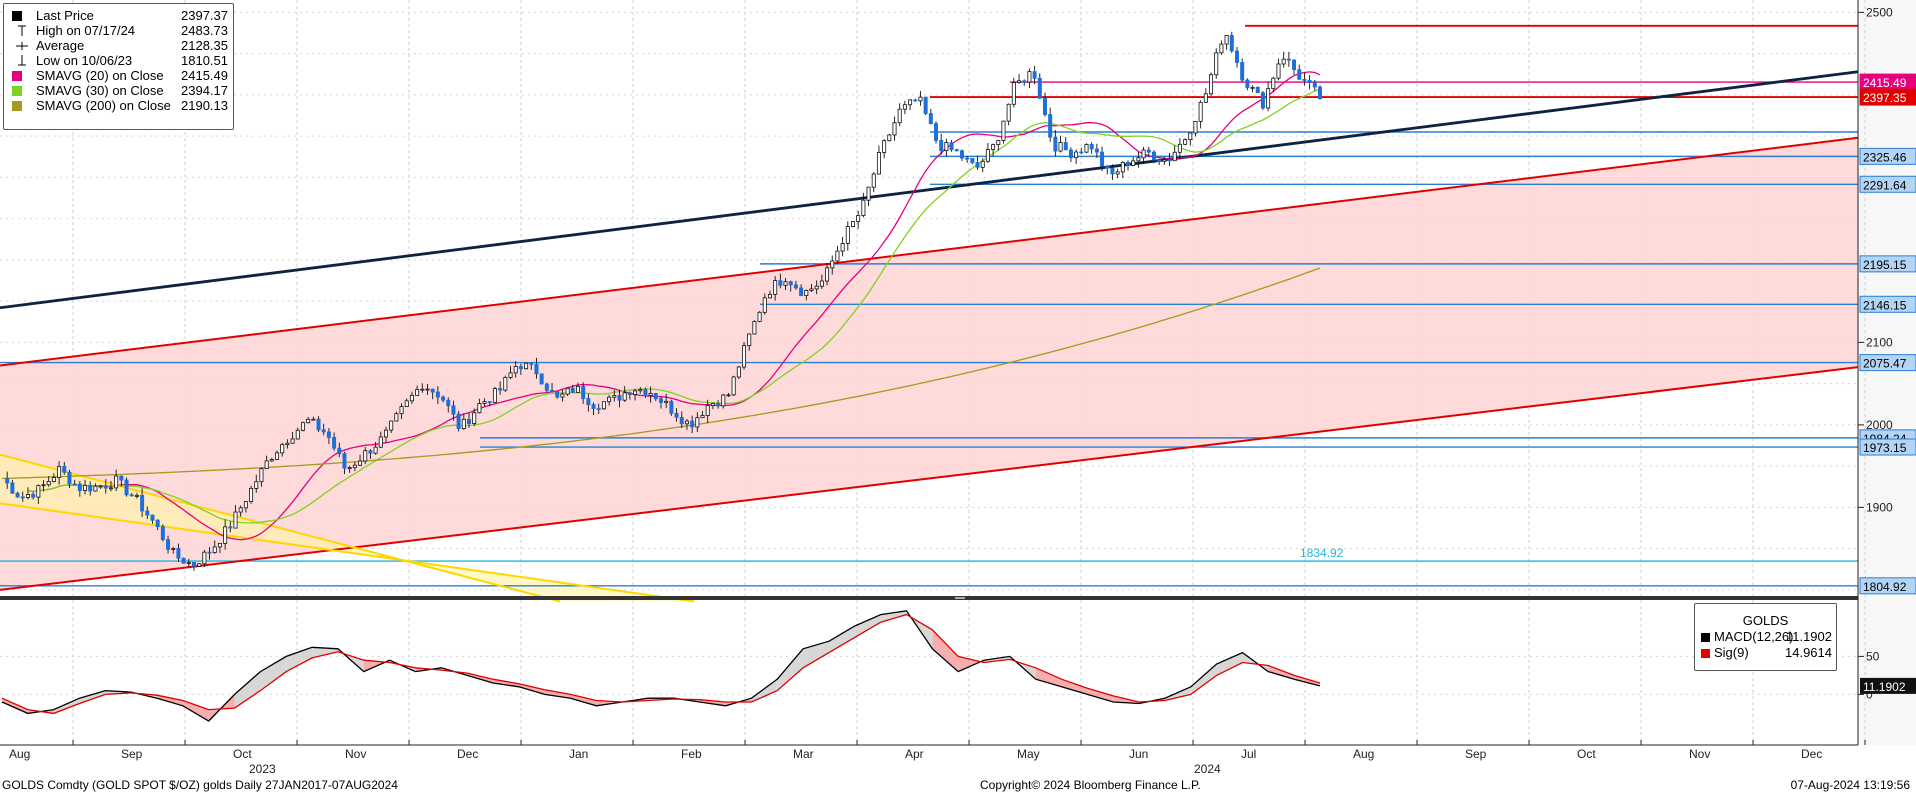  I want to click on y-tick-label: 2500, so click(1879, 12).